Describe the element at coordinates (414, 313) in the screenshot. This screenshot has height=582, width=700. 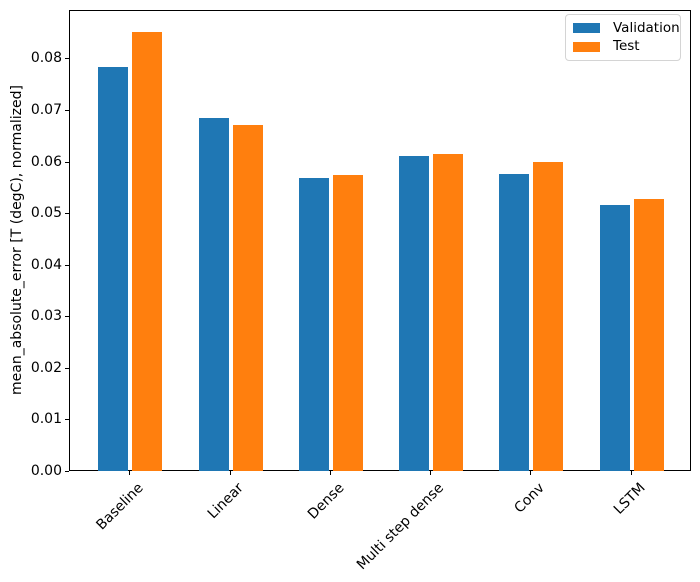
I see `bar-validation-multi-step-dense` at that location.